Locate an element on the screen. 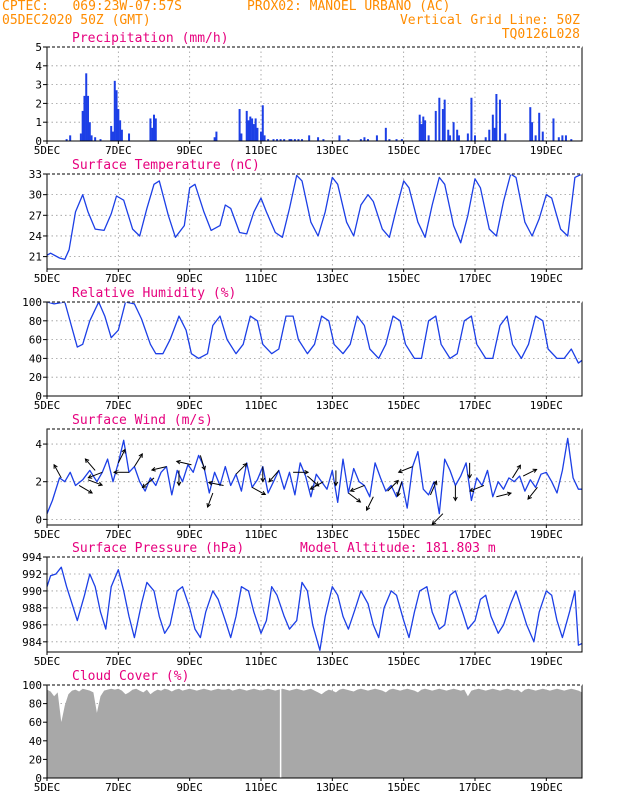 This screenshot has width=618, height=800. ytick-label-wind: 2 is located at coordinates (38, 482).